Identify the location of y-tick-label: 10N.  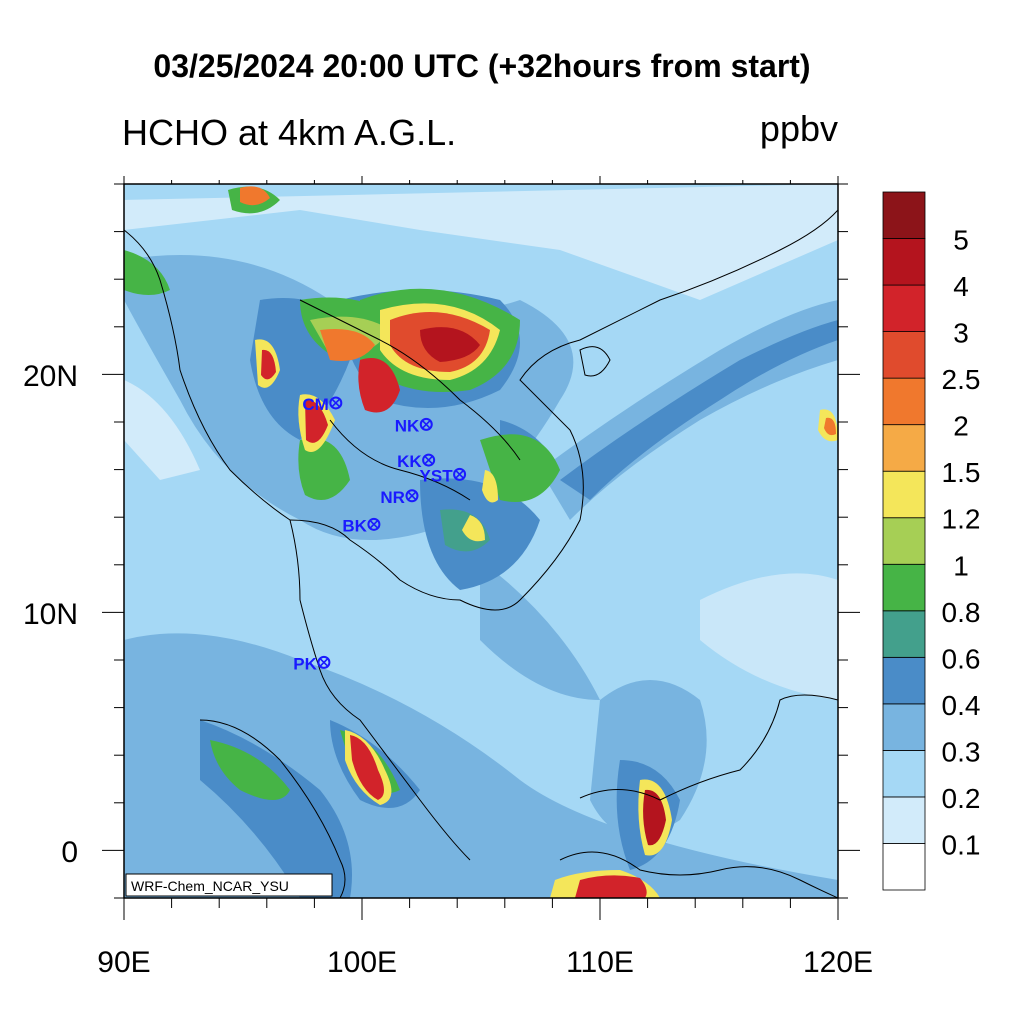
(50, 614).